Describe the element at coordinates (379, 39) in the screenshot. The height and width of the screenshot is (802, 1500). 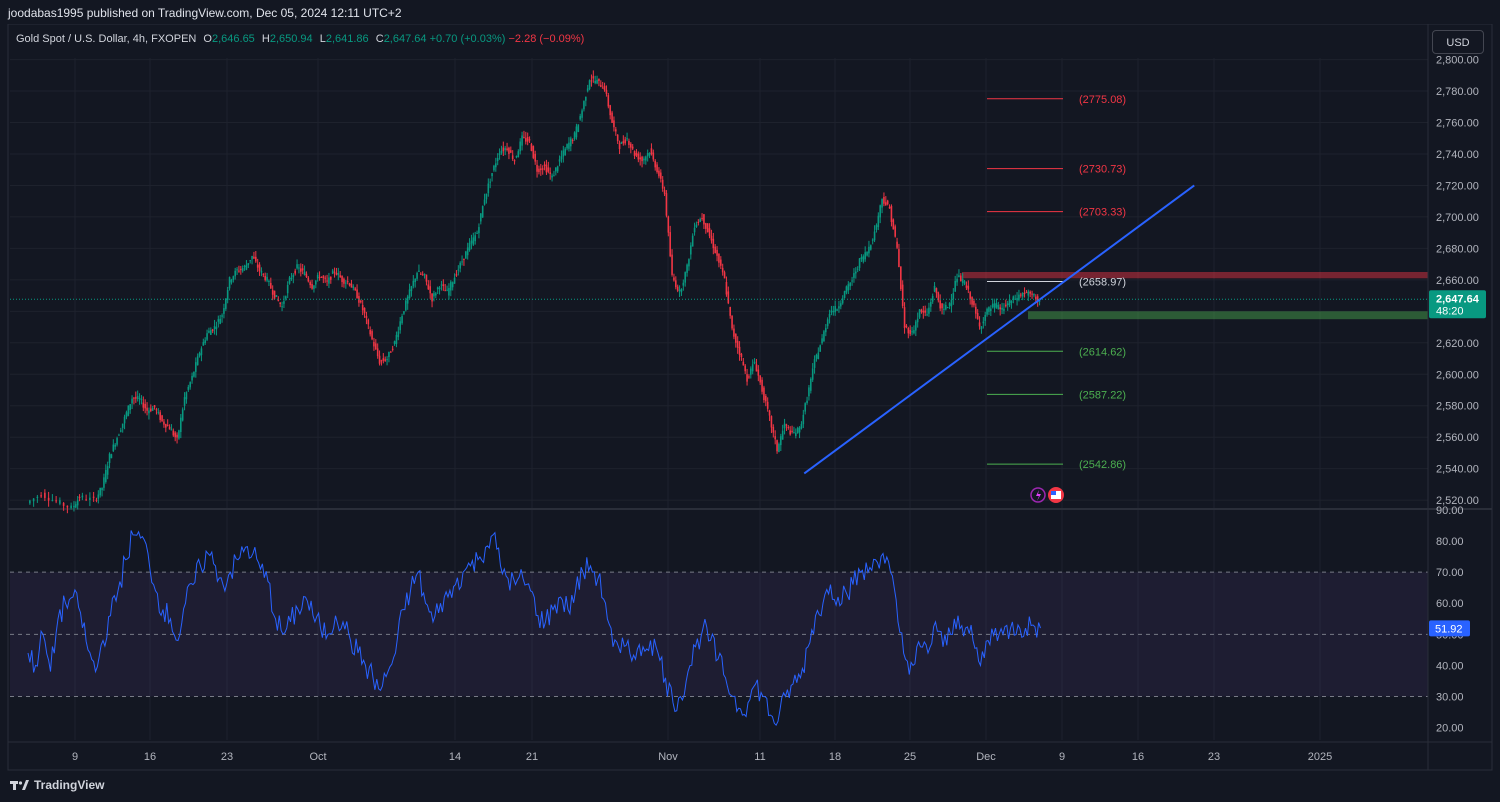
I see `close-label: C` at that location.